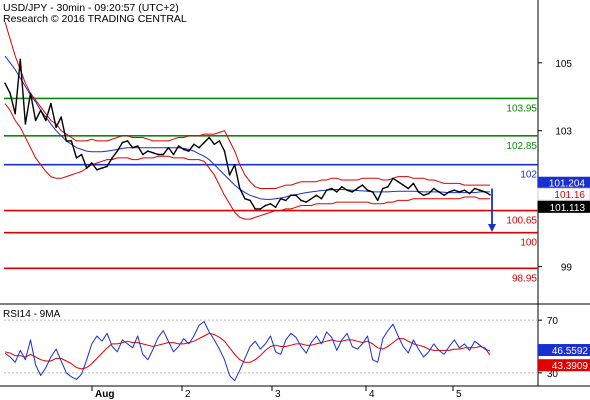 This screenshot has width=590, height=400. Describe the element at coordinates (32, 314) in the screenshot. I see `rsi-title: RSI14 - 9MA` at that location.